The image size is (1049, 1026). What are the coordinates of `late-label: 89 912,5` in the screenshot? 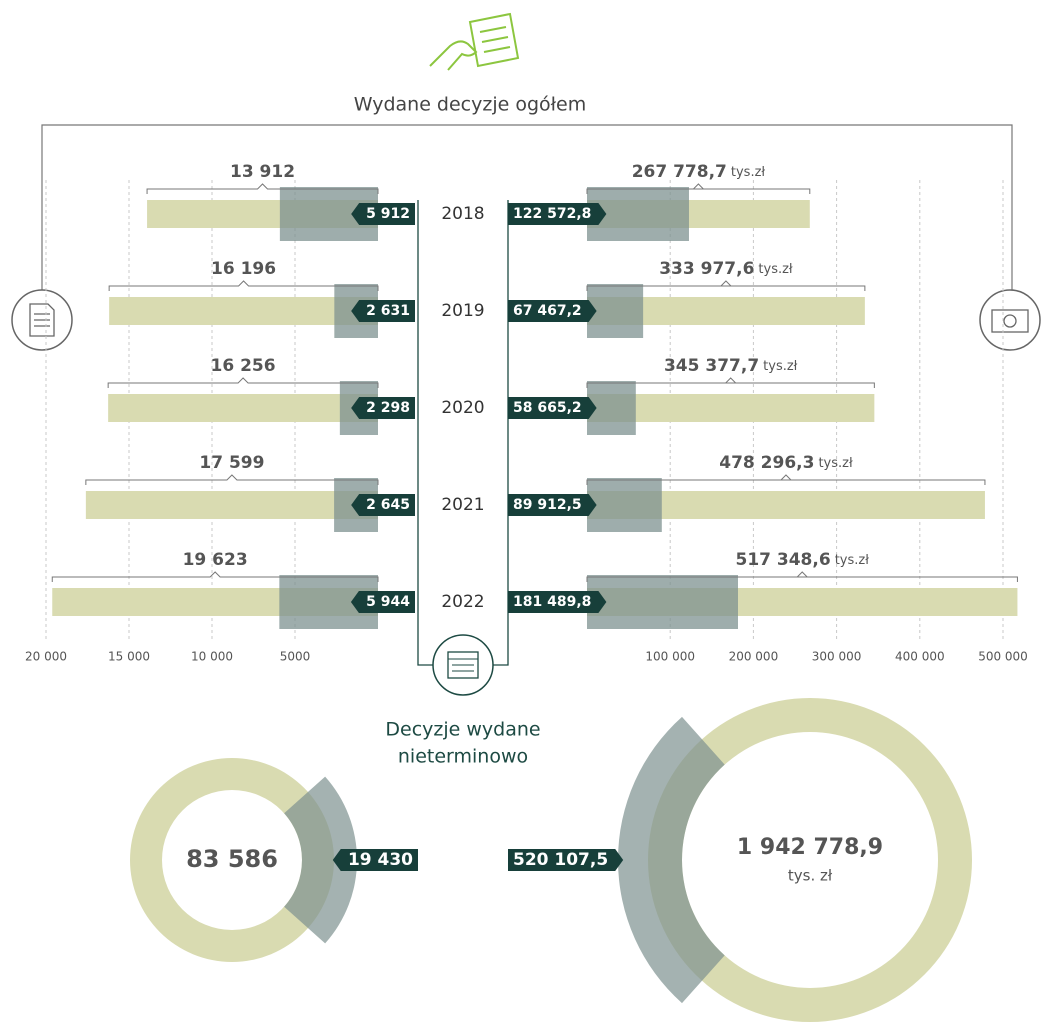 It's located at (547, 505).